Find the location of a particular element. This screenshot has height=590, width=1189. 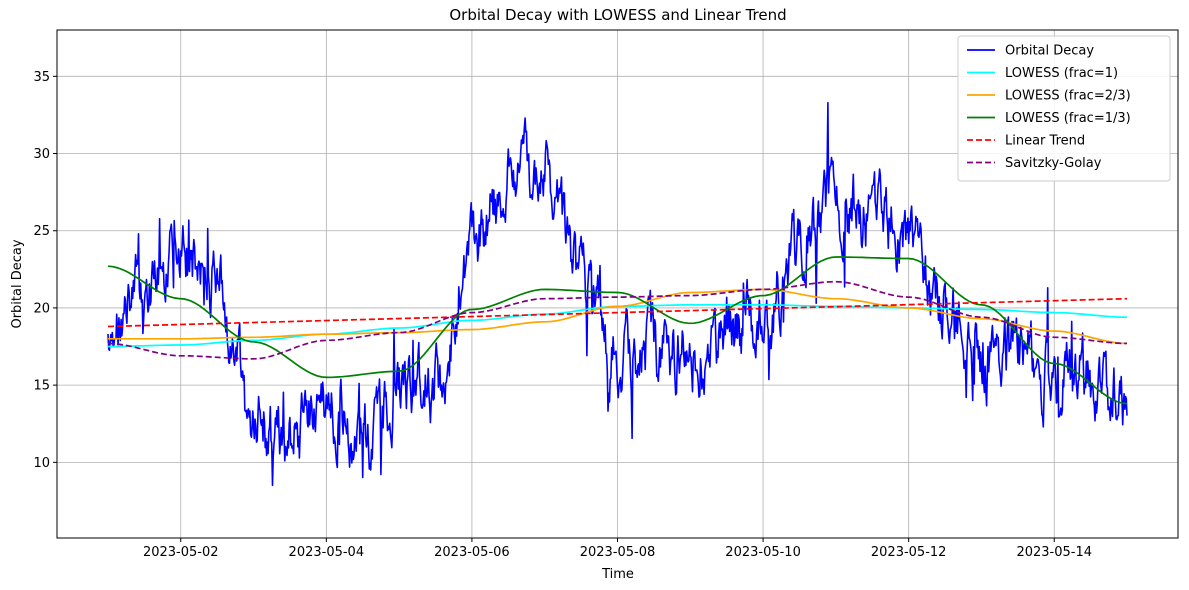

legend-label: Orbital Decay is located at coordinates (1049, 51).